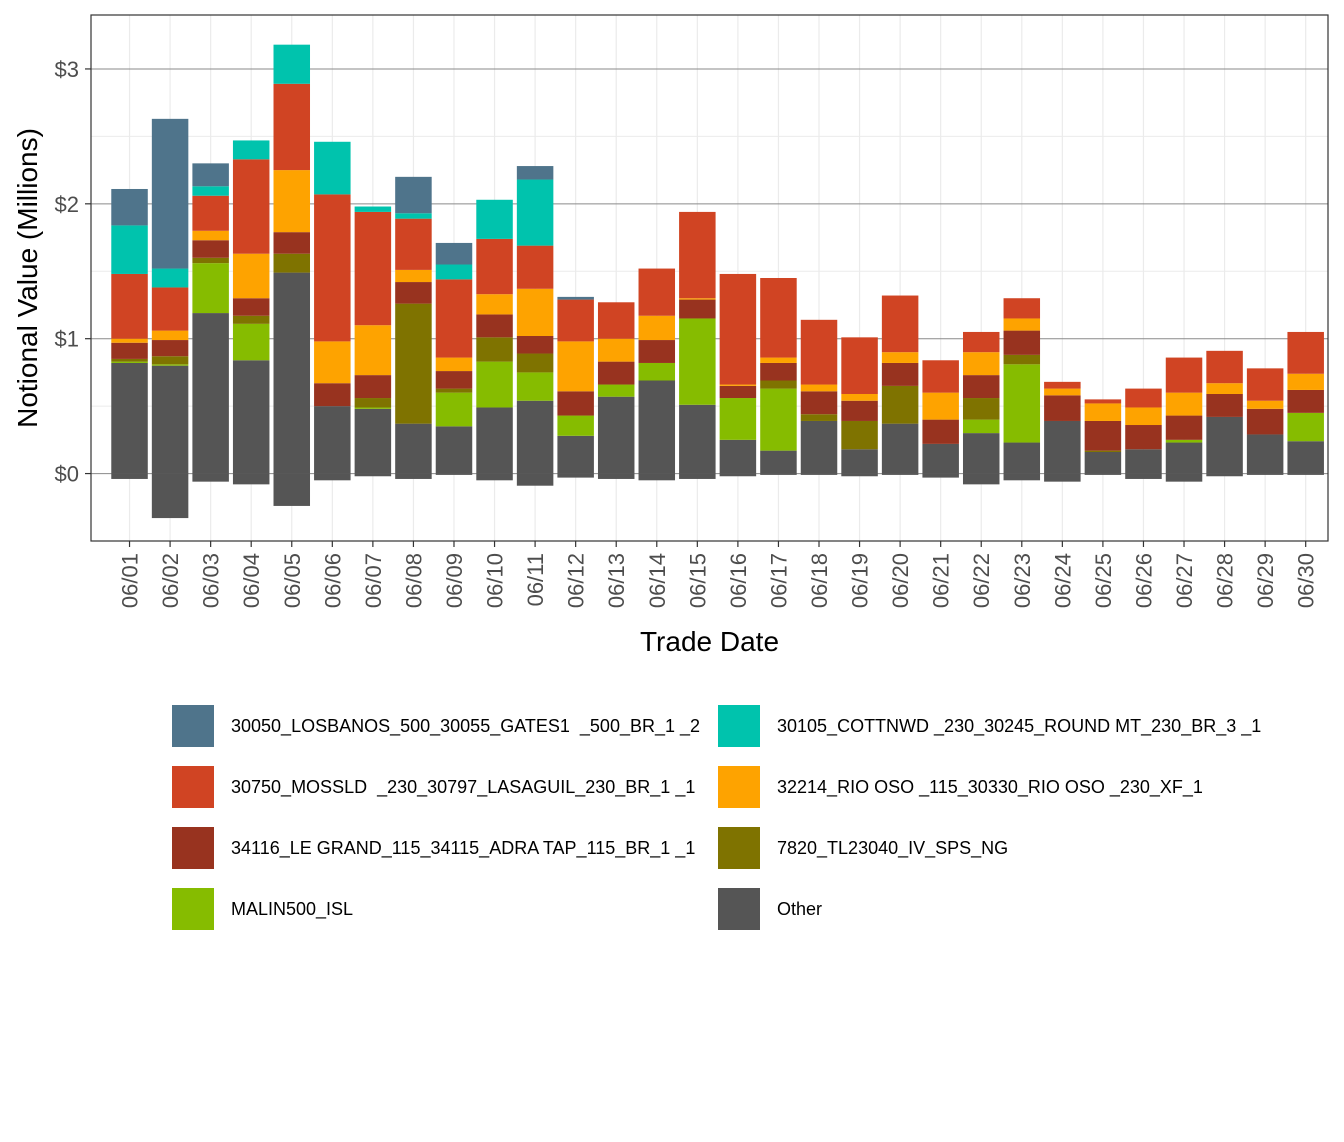 Image resolution: width=1344 pixels, height=1142 pixels. What do you see at coordinates (576, 580) in the screenshot?
I see `x-tick-label: 06/12` at bounding box center [576, 580].